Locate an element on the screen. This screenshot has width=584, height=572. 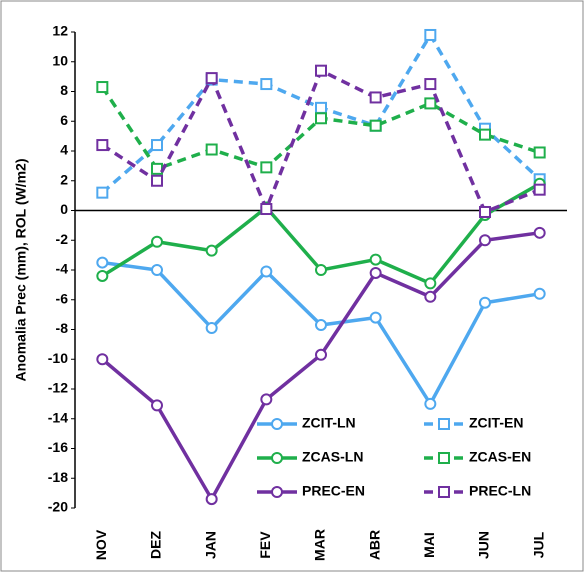
y-tick-label: -10 is located at coordinates (58, 358).